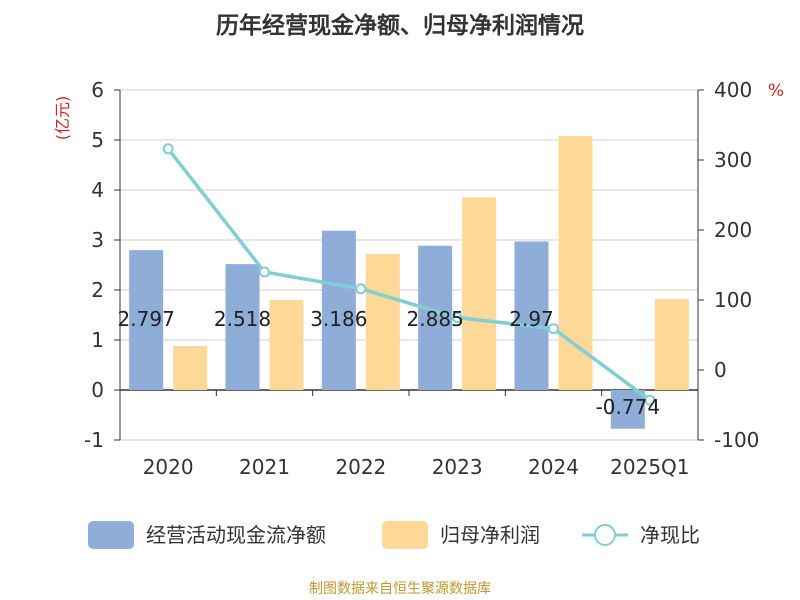 Image resolution: width=800 pixels, height=600 pixels. I want to click on x-axis-tick-label: 2023, so click(457, 467).